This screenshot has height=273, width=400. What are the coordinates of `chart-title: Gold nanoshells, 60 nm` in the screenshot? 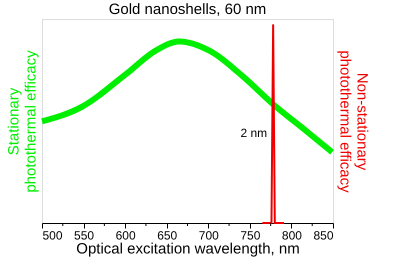 It's located at (187, 9).